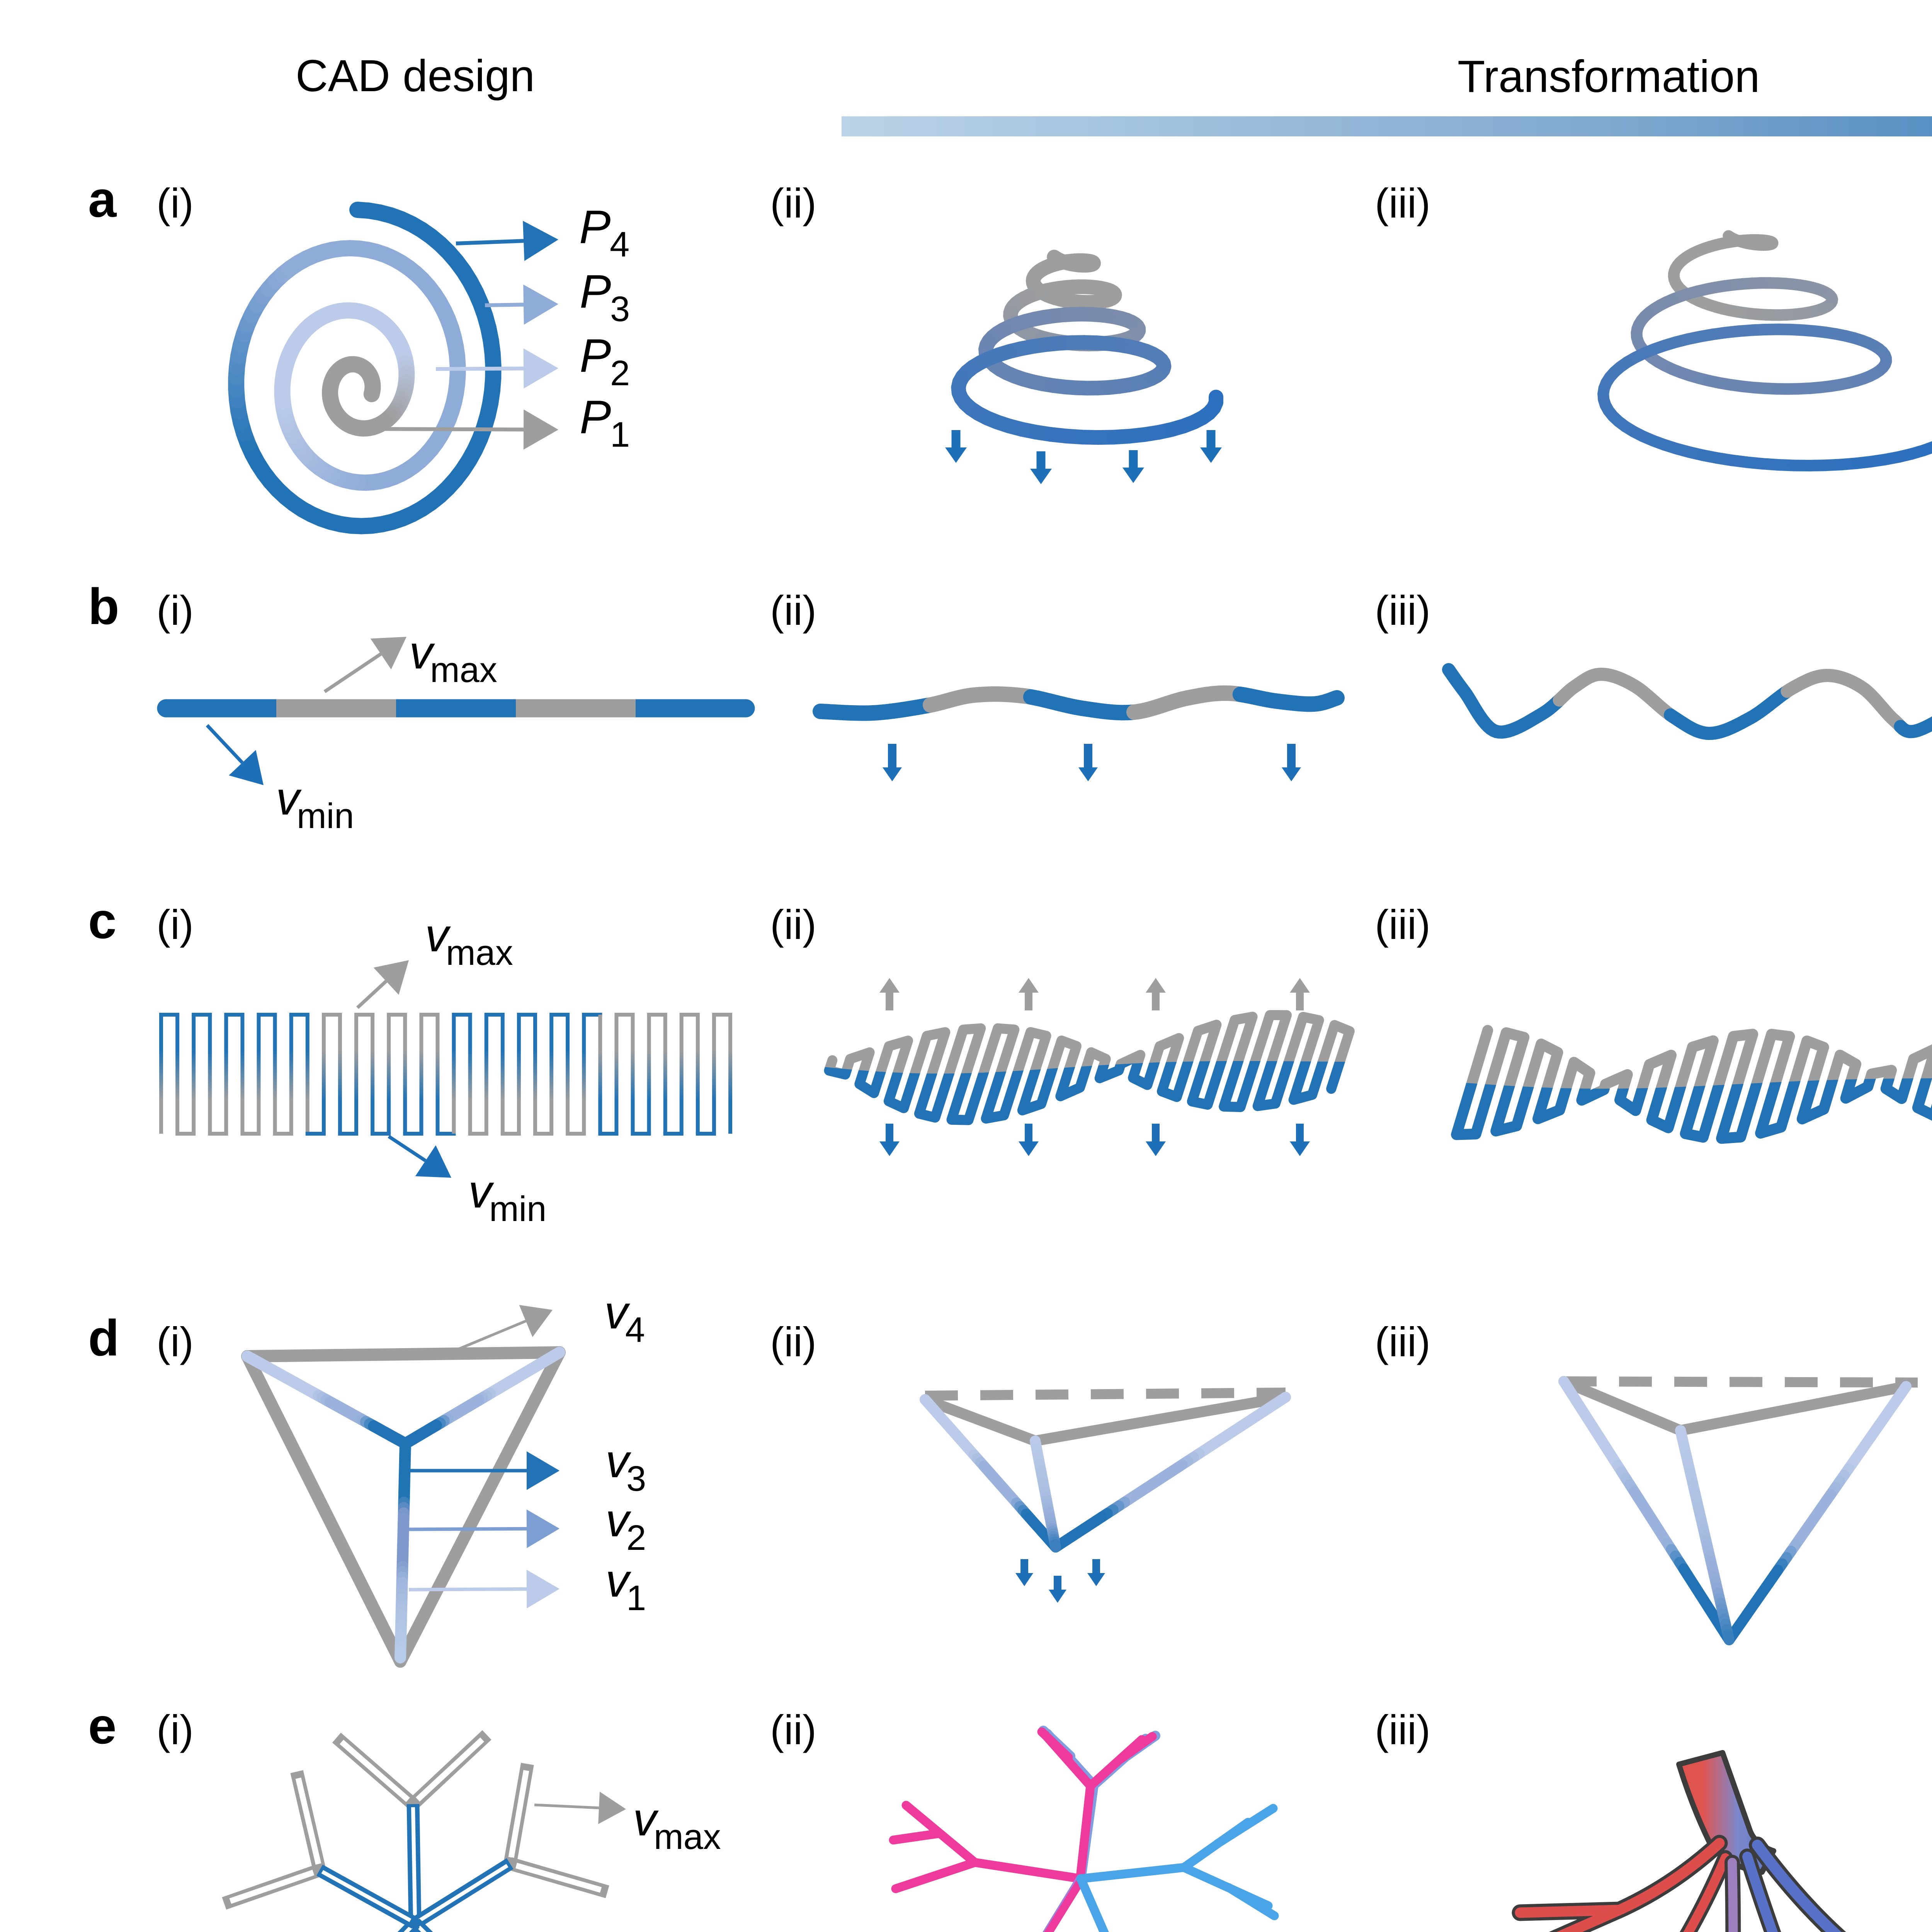 This screenshot has width=1932, height=1932. I want to click on svg-text: b, so click(104, 606).